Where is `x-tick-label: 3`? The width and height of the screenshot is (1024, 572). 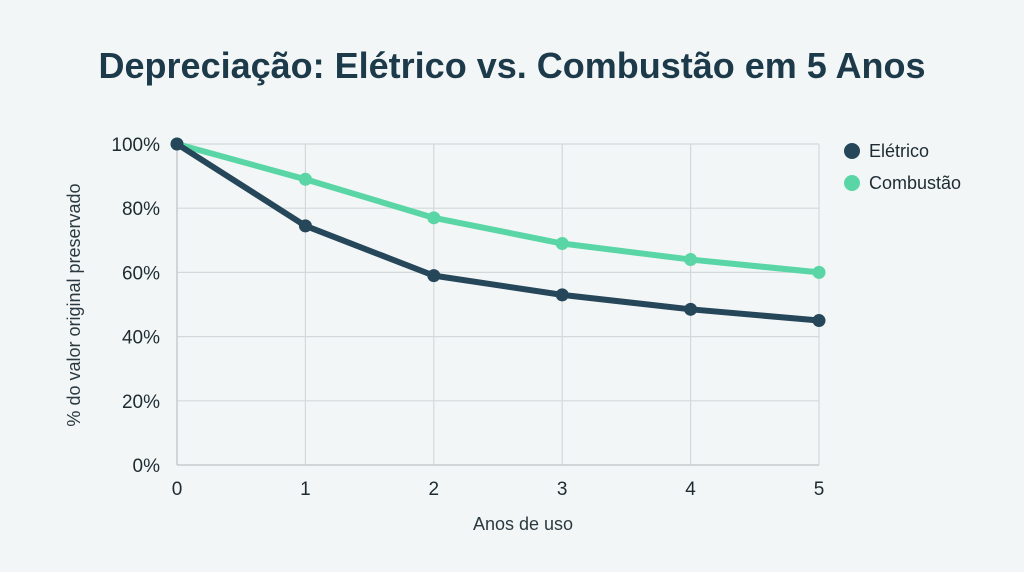
x-tick-label: 3 is located at coordinates (562, 489).